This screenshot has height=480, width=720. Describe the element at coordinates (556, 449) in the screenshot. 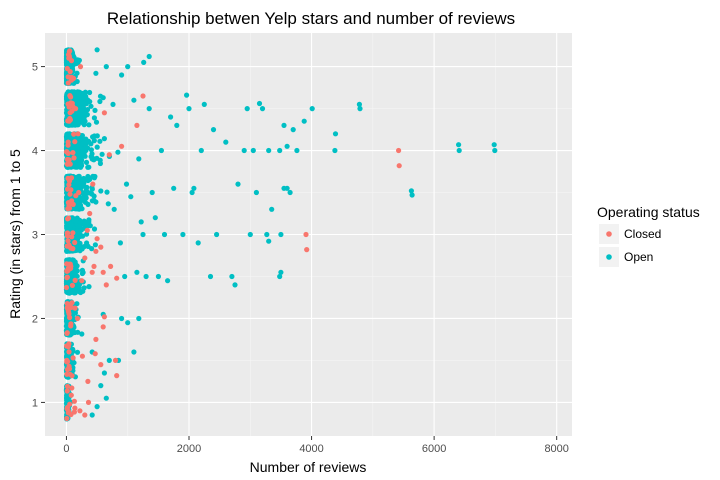

I see `x-tick-label: 8000` at that location.